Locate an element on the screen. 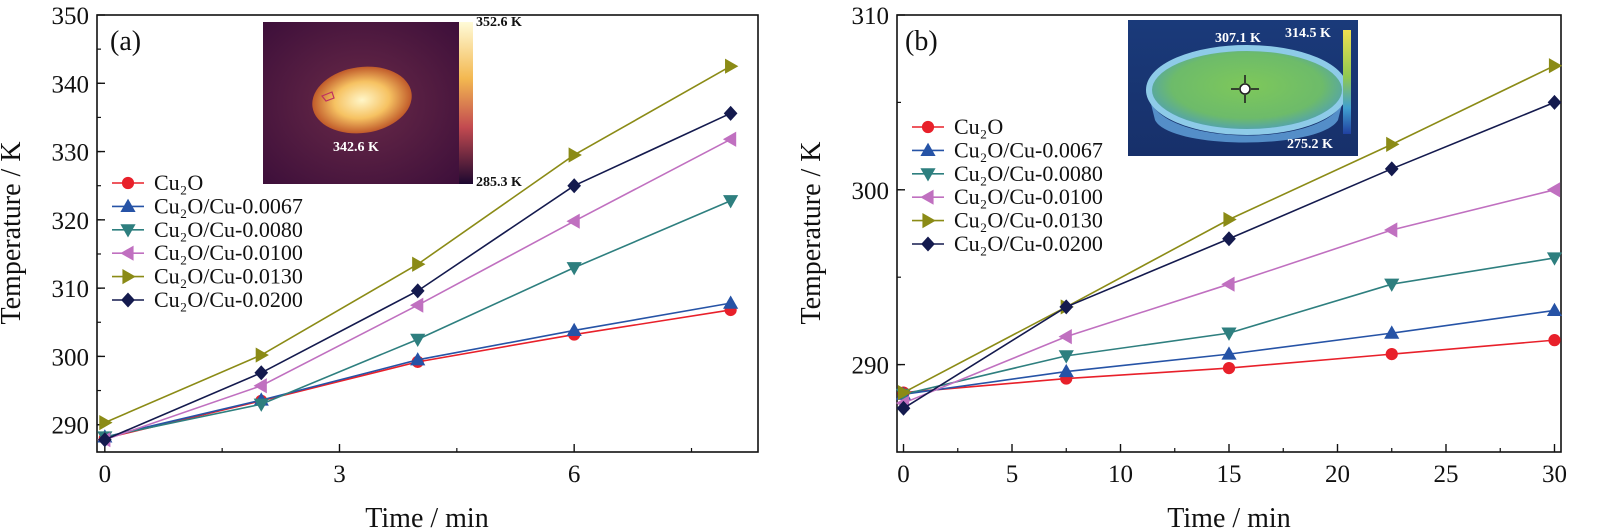 This screenshot has height=531, width=1600. panel-b-legend-item: Cu₂O/Cu-0.0200 is located at coordinates (1007, 243).